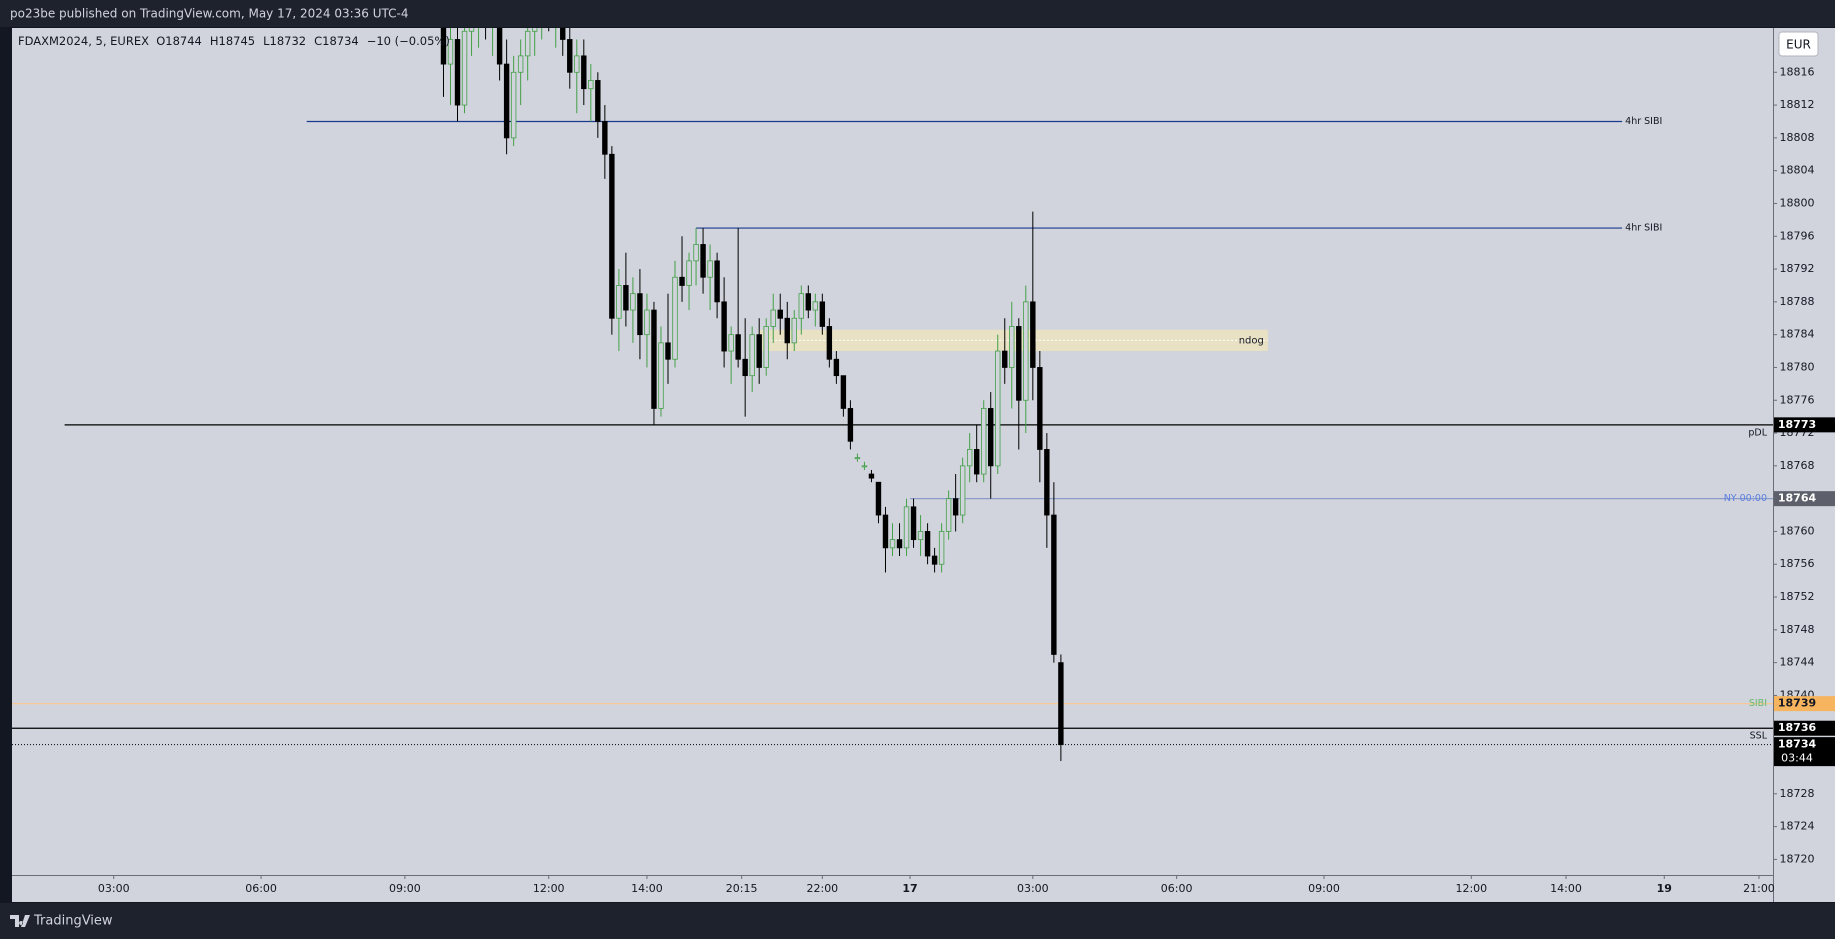 This screenshot has width=1835, height=939. Describe the element at coordinates (917, 13) in the screenshot. I see `header-bar` at that location.